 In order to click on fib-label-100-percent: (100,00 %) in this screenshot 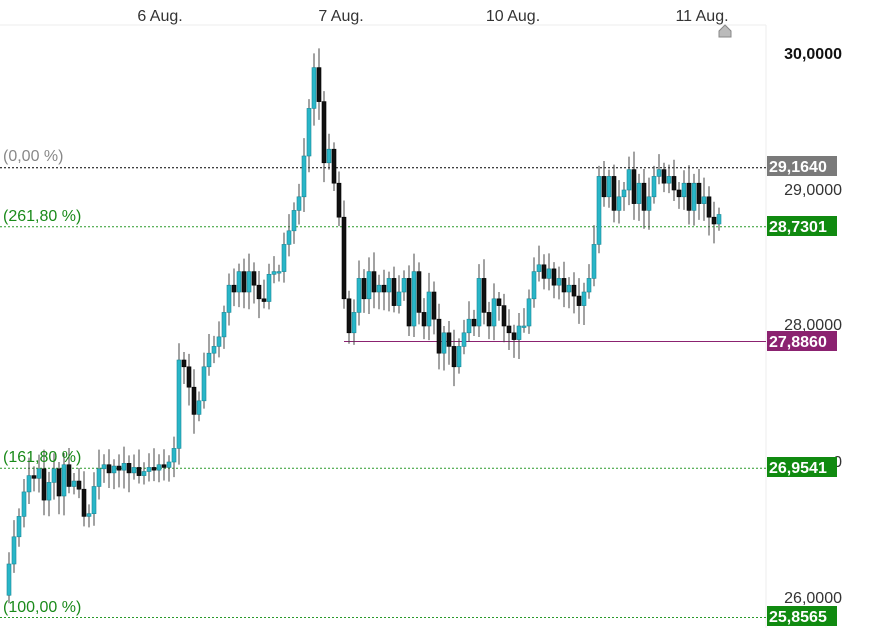, I will do `click(42, 607)`.